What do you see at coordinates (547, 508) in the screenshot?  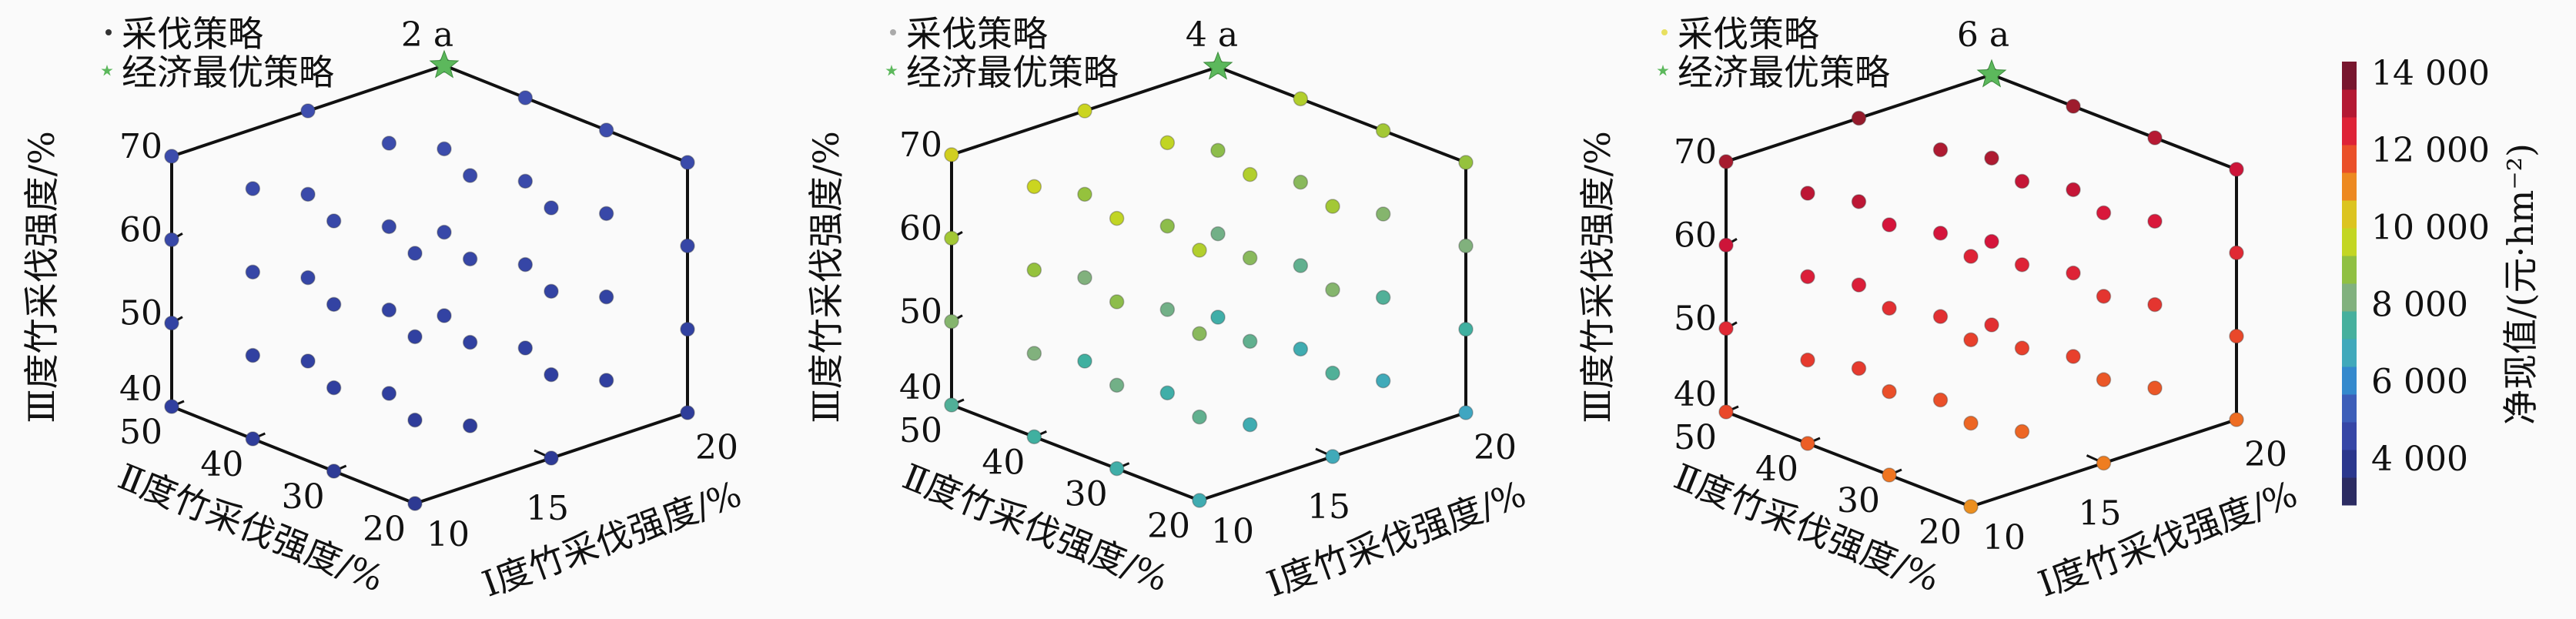 I see `tick-label-I: 15` at bounding box center [547, 508].